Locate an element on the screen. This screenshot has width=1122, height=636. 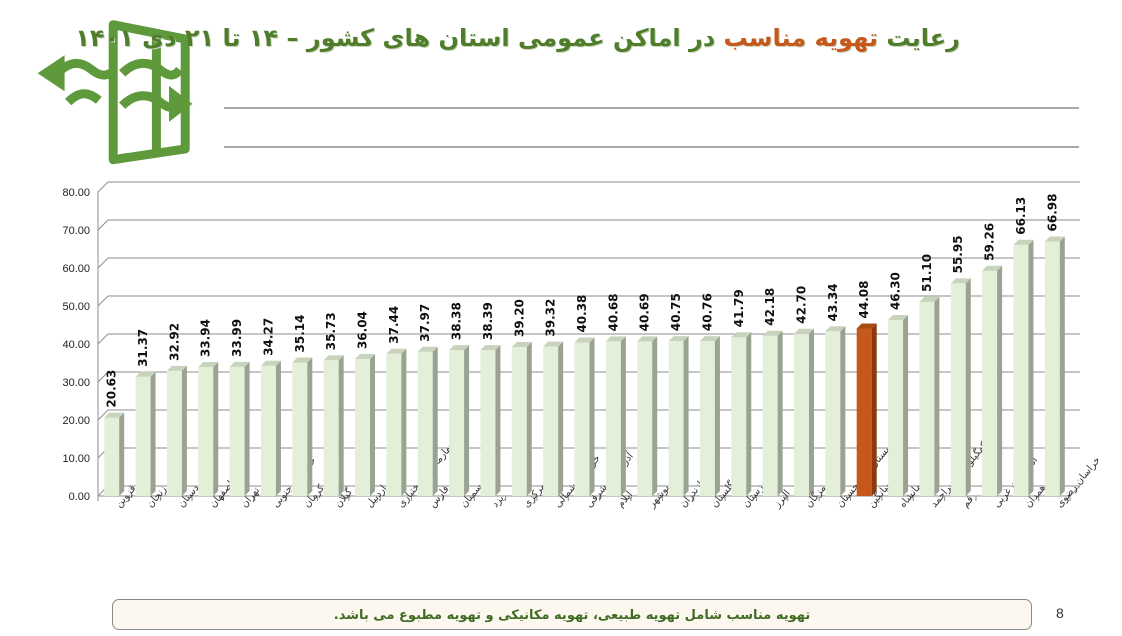
value-label: 35.73 is located at coordinates (331, 331).